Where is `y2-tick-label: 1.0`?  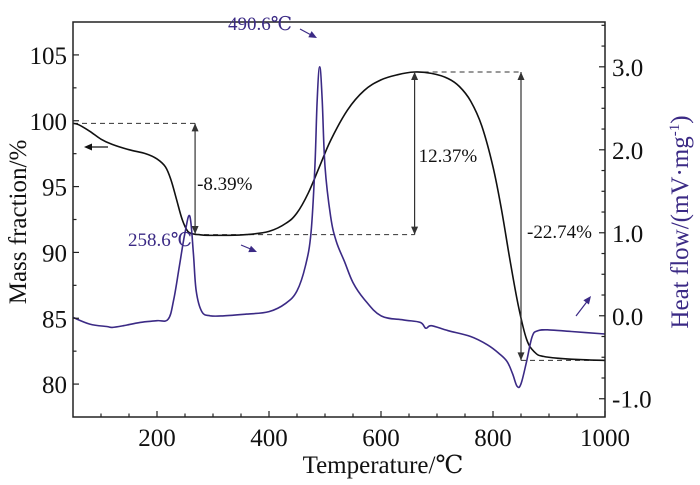 y2-tick-label: 1.0 is located at coordinates (627, 234).